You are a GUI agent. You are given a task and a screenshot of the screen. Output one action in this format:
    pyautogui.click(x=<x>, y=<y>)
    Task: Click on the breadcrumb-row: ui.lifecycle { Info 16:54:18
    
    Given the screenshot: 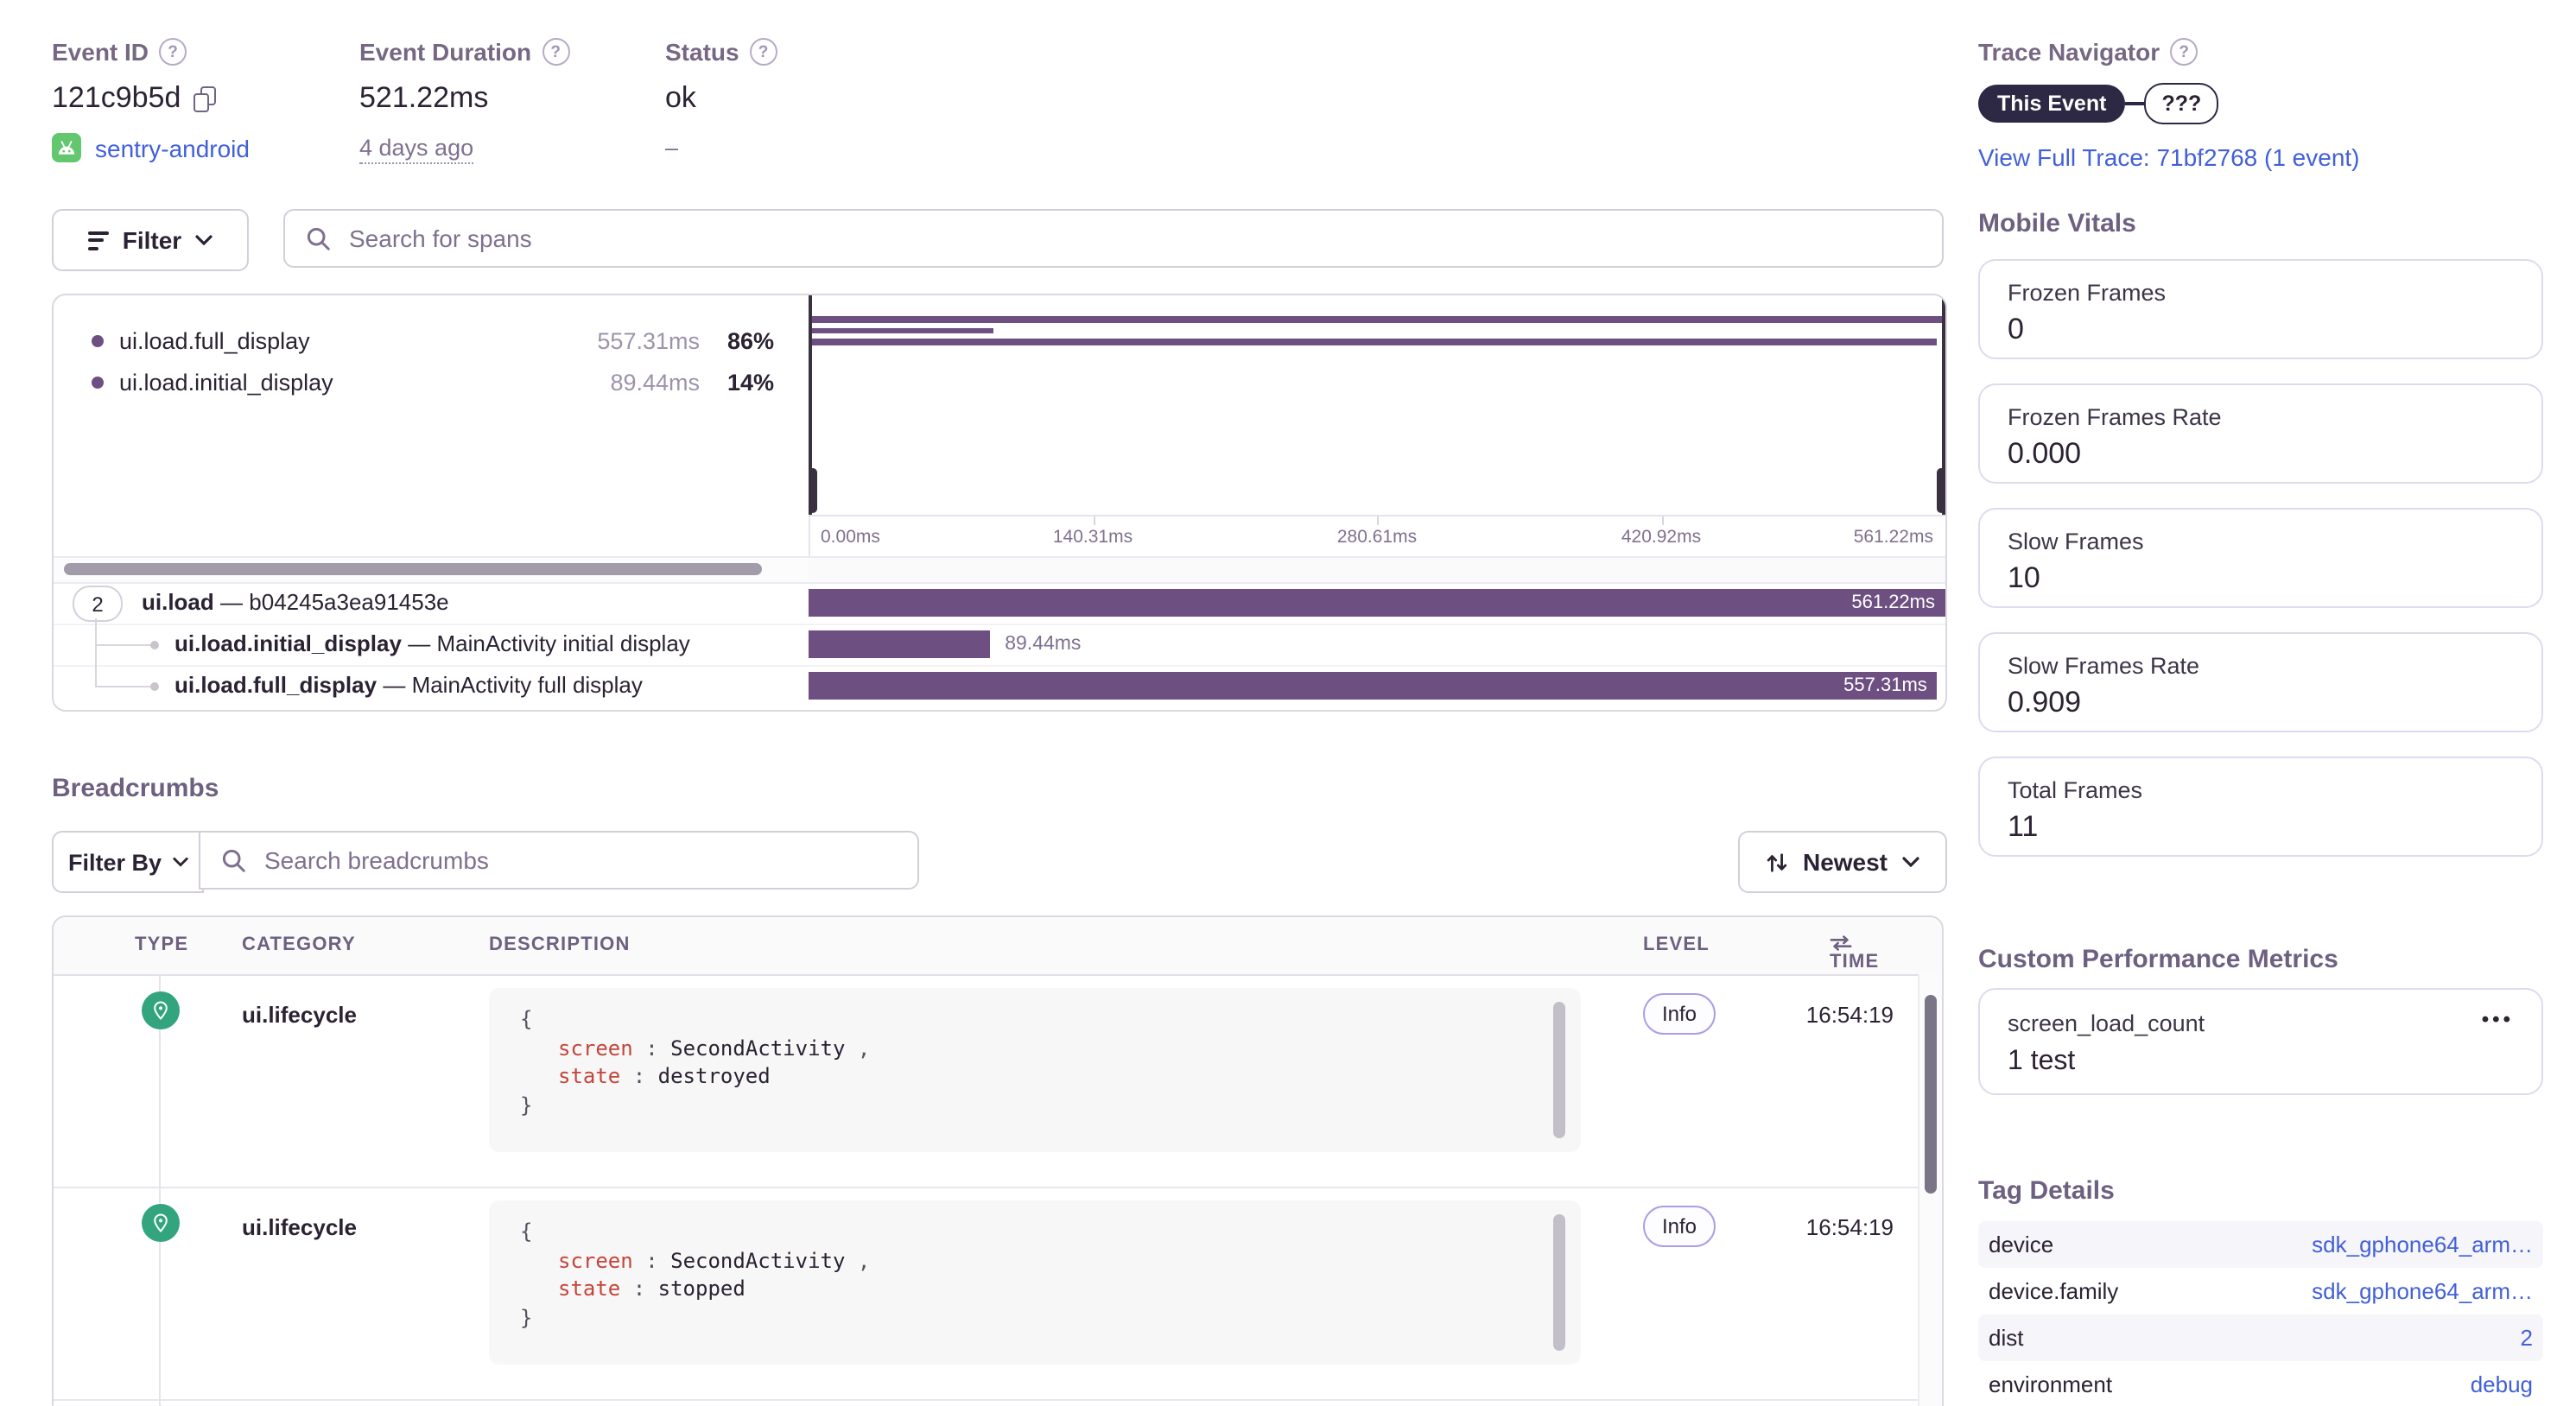 What is the action you would take?
    pyautogui.click(x=987, y=1402)
    